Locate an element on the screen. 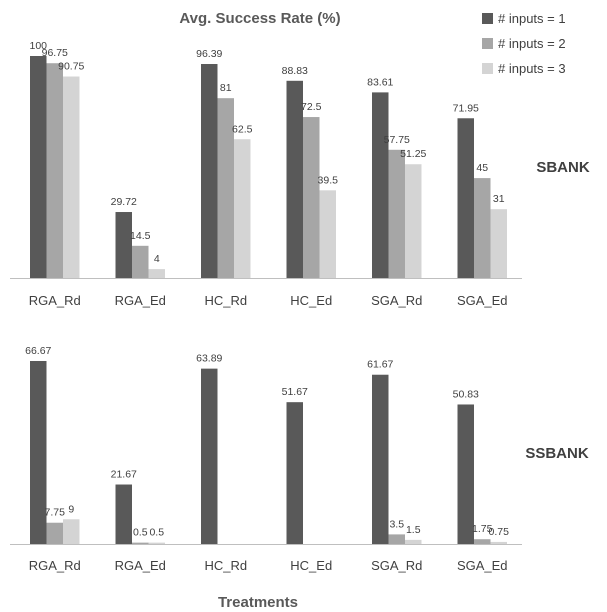 This screenshot has width=607, height=612. data-label: 4 is located at coordinates (157, 259).